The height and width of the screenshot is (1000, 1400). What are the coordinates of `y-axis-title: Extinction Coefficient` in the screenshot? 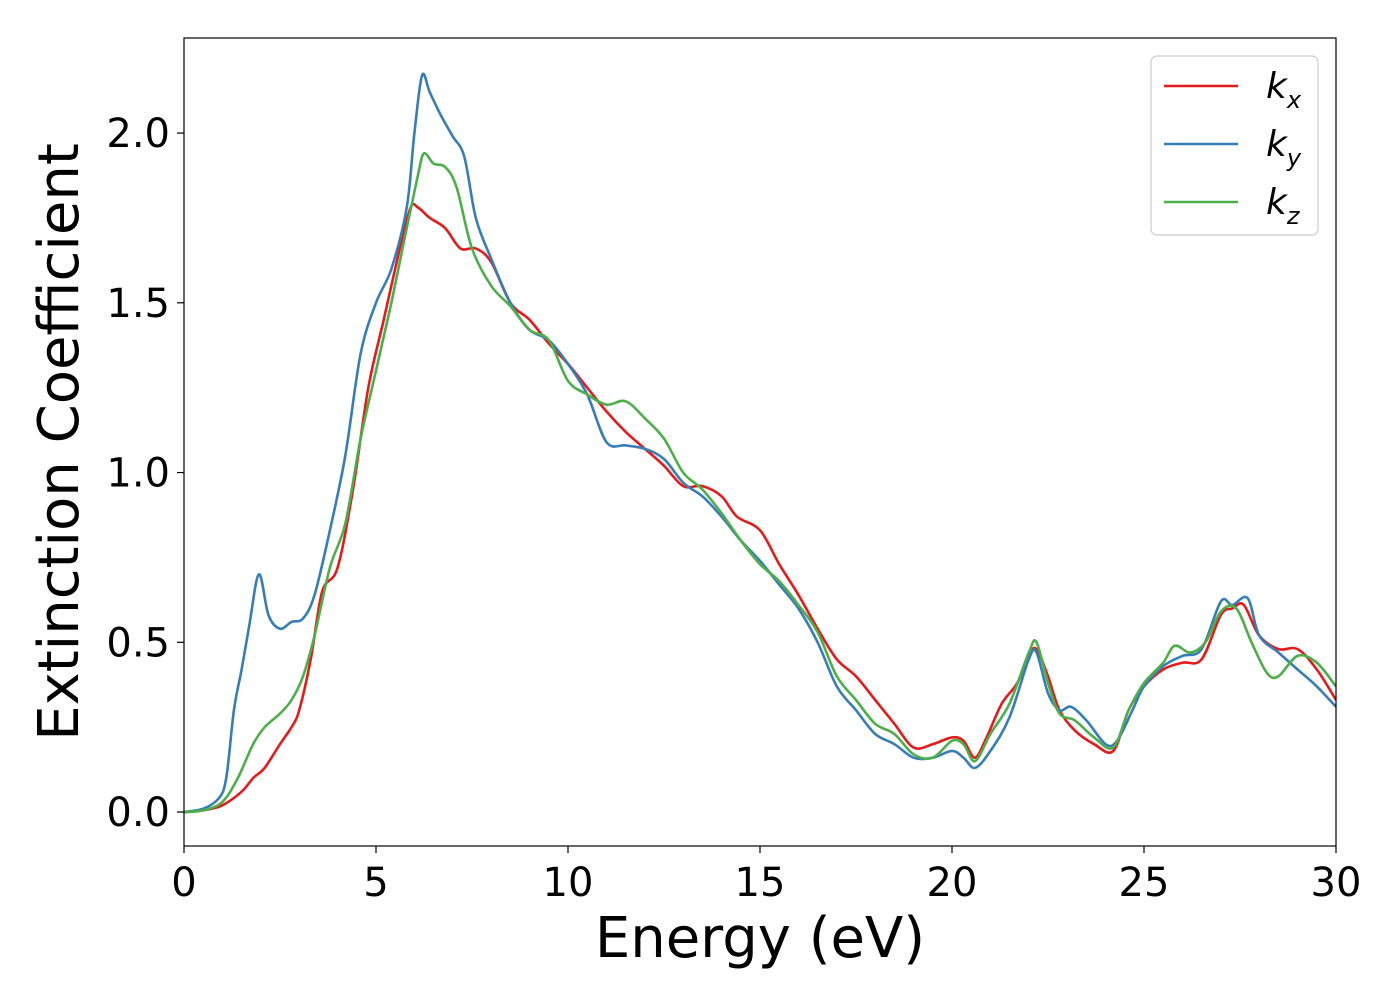 It's located at (59, 442).